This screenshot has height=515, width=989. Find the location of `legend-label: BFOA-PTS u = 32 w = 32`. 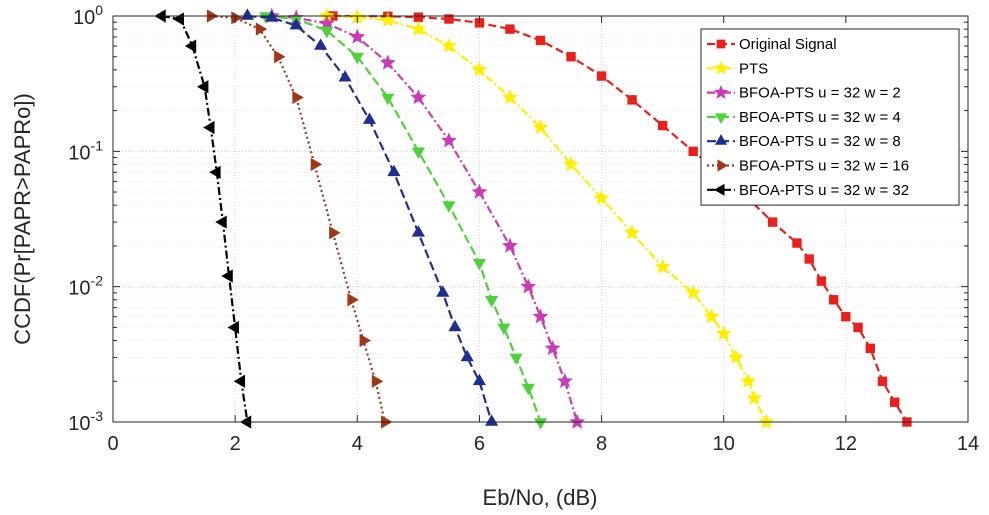

legend-label: BFOA-PTS u = 32 w = 32 is located at coordinates (824, 190).